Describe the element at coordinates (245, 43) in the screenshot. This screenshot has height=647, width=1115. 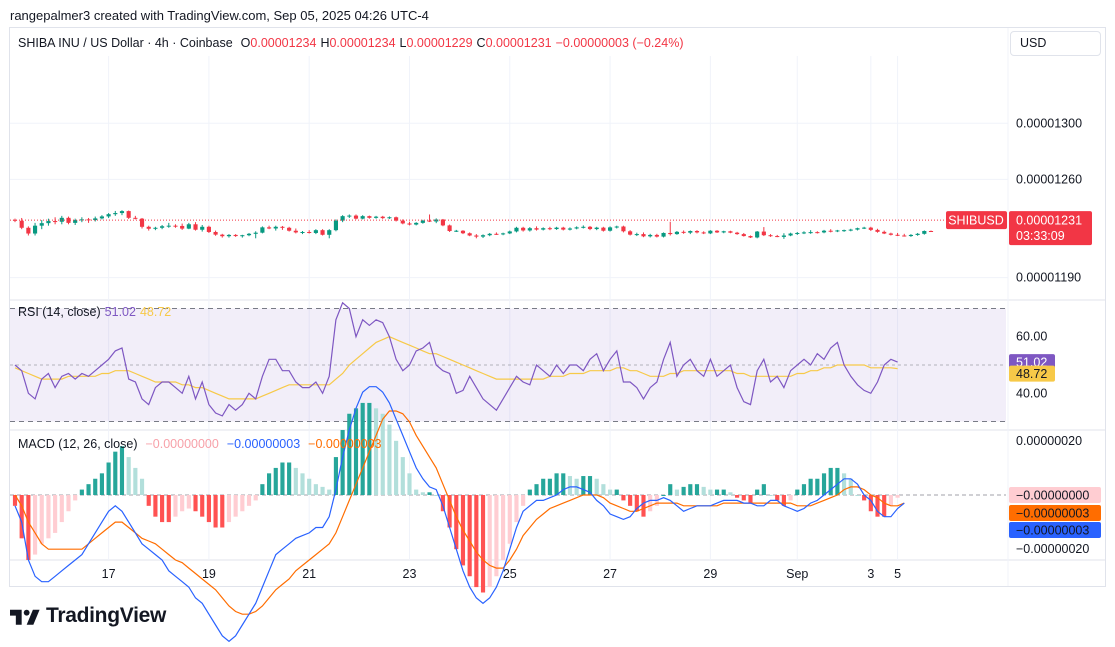
I see `open-label: O` at that location.